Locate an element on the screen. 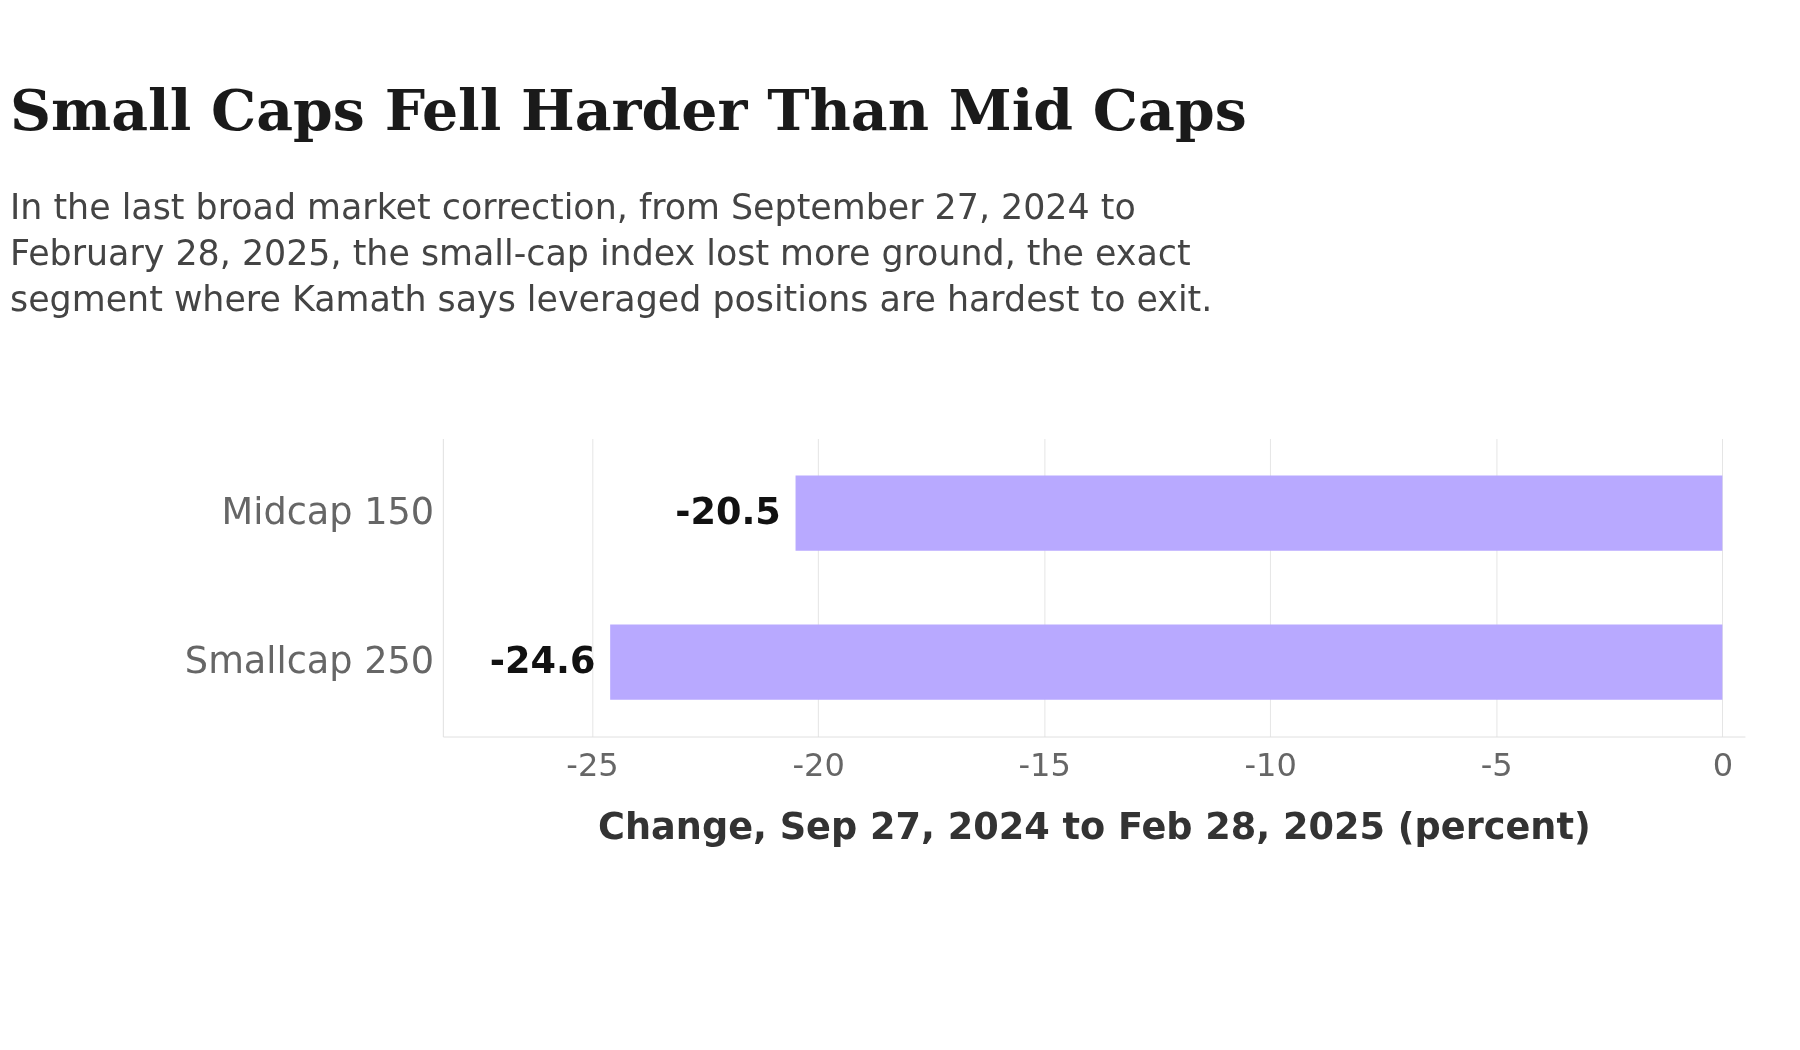 The height and width of the screenshot is (1050, 1800). y-tick-label: Smallcap 250 is located at coordinates (309, 661).